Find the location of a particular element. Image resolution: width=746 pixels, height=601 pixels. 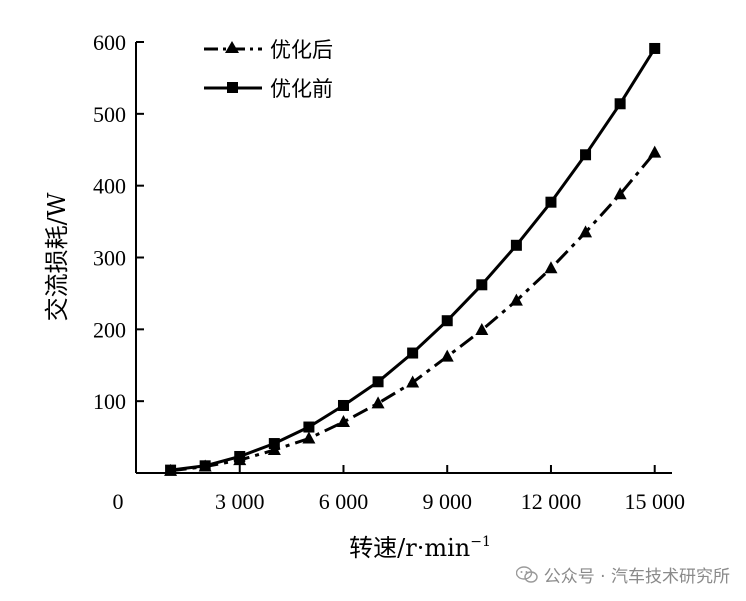

y-tick-label: 400 is located at coordinates (109, 186).